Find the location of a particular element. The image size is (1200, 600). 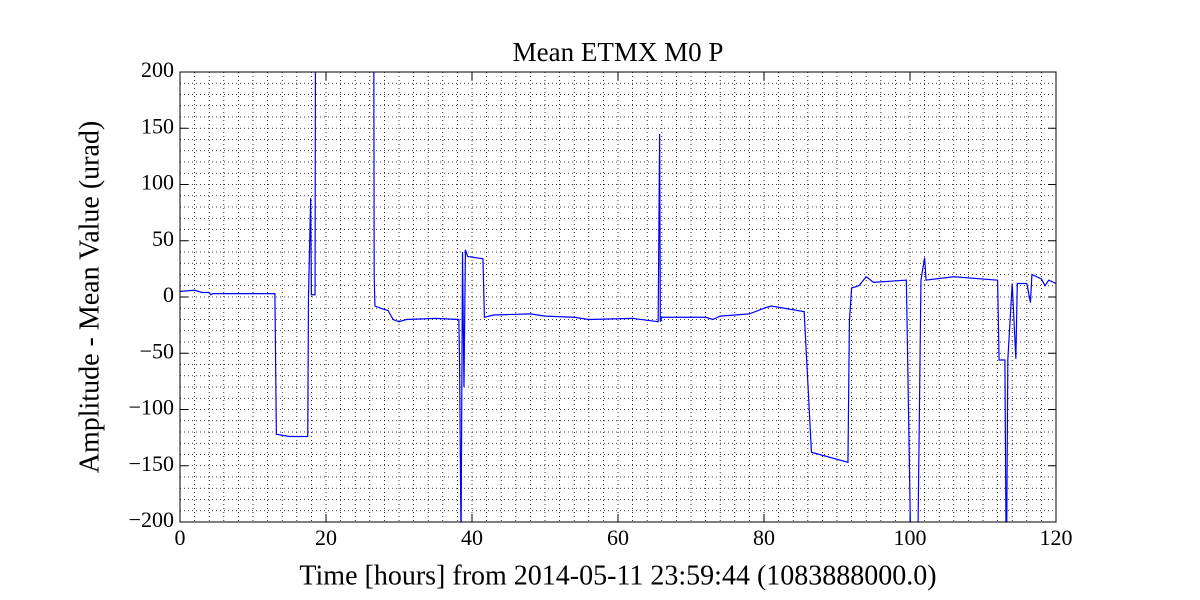

y-tick-label: −50 is located at coordinates (157, 350).